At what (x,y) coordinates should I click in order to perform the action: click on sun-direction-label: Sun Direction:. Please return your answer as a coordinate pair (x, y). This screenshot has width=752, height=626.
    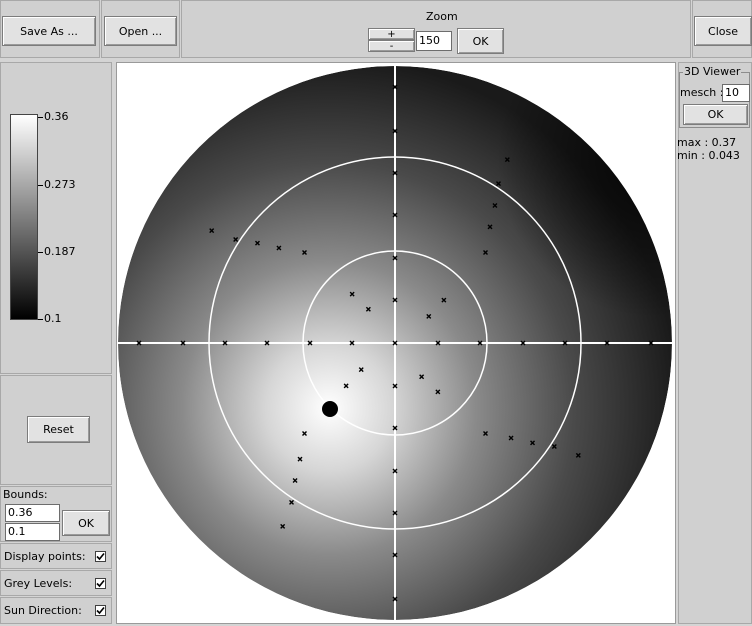
    Looking at the image, I should click on (43, 610).